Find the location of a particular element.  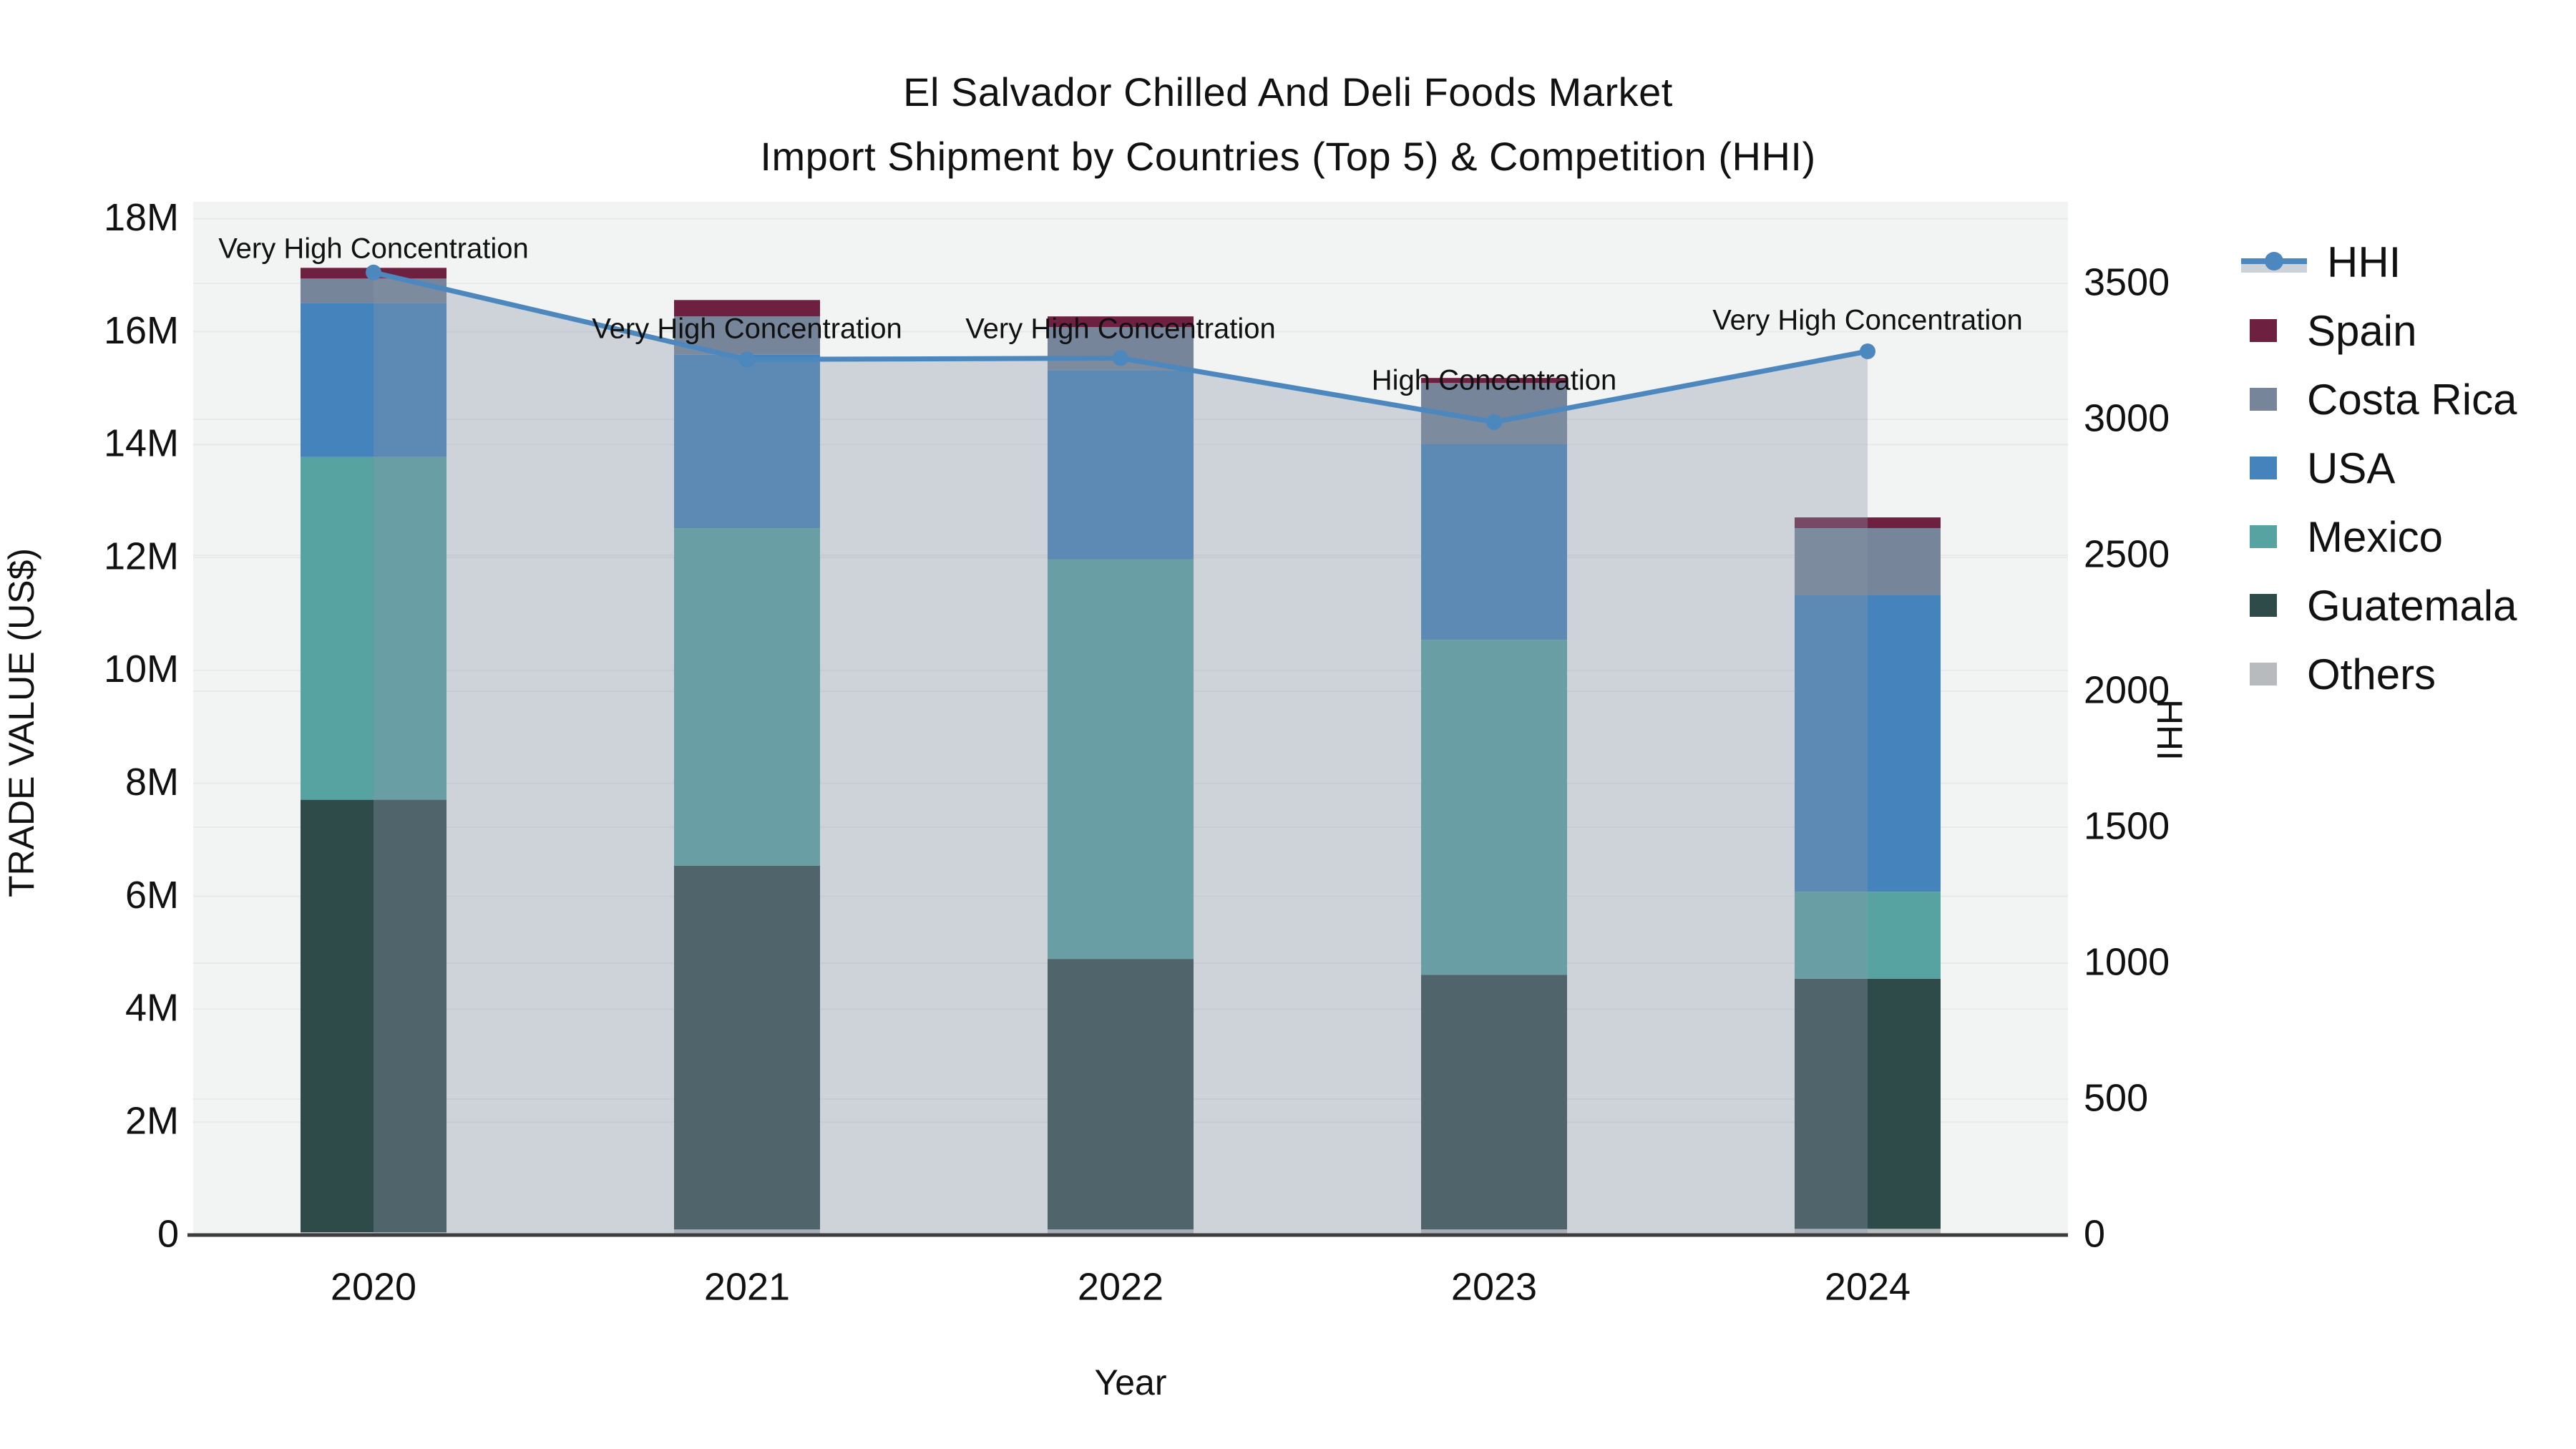

y-left-tick-12M: 12M is located at coordinates (141, 556).